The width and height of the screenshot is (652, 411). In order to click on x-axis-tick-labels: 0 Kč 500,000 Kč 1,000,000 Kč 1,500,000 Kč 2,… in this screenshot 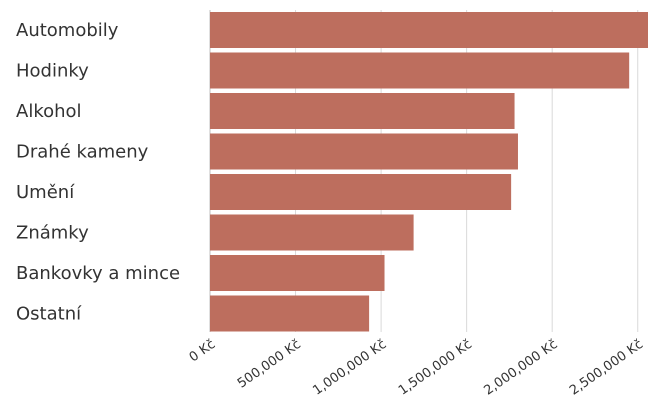, I will do `click(416, 368)`.